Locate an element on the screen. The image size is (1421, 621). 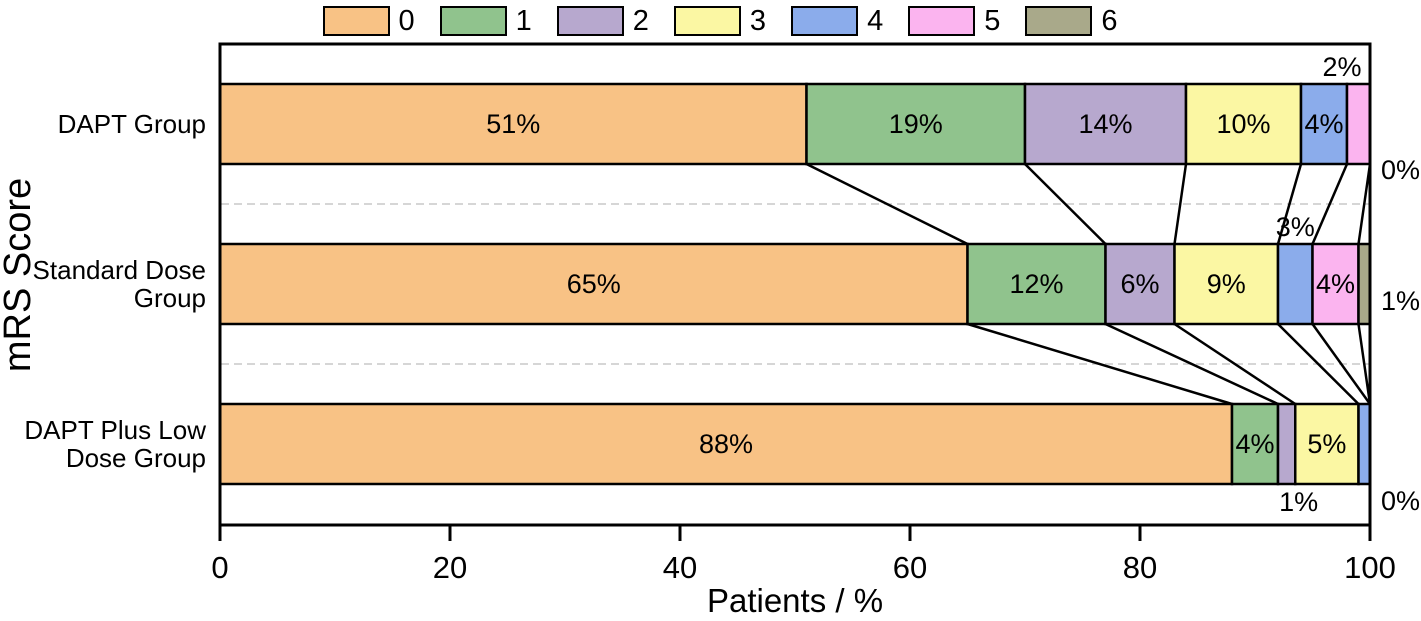
group-label: Standard Dose is located at coordinates (119, 270).